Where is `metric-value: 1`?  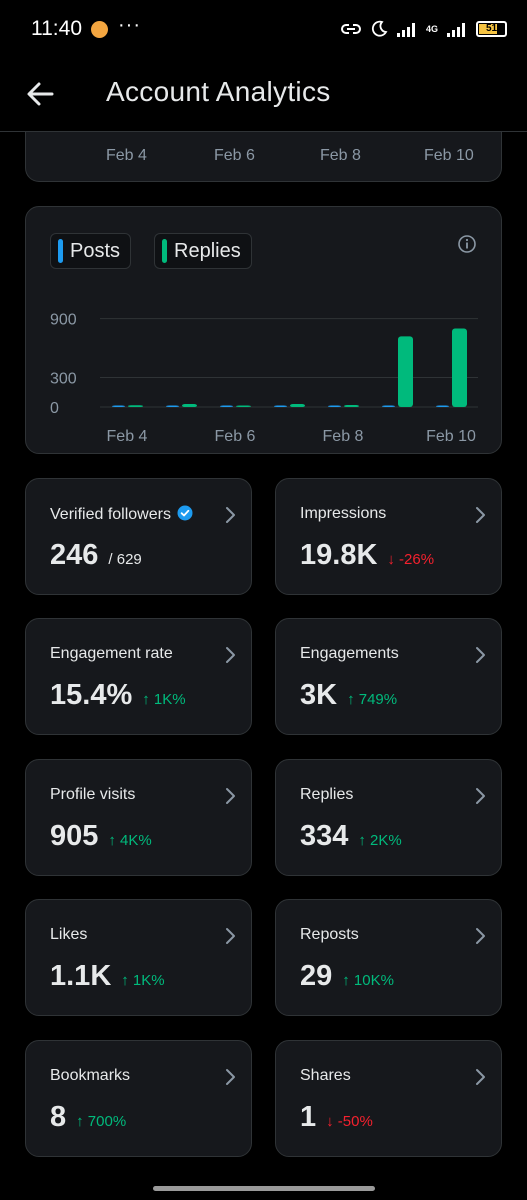
metric-value: 1 is located at coordinates (308, 1117).